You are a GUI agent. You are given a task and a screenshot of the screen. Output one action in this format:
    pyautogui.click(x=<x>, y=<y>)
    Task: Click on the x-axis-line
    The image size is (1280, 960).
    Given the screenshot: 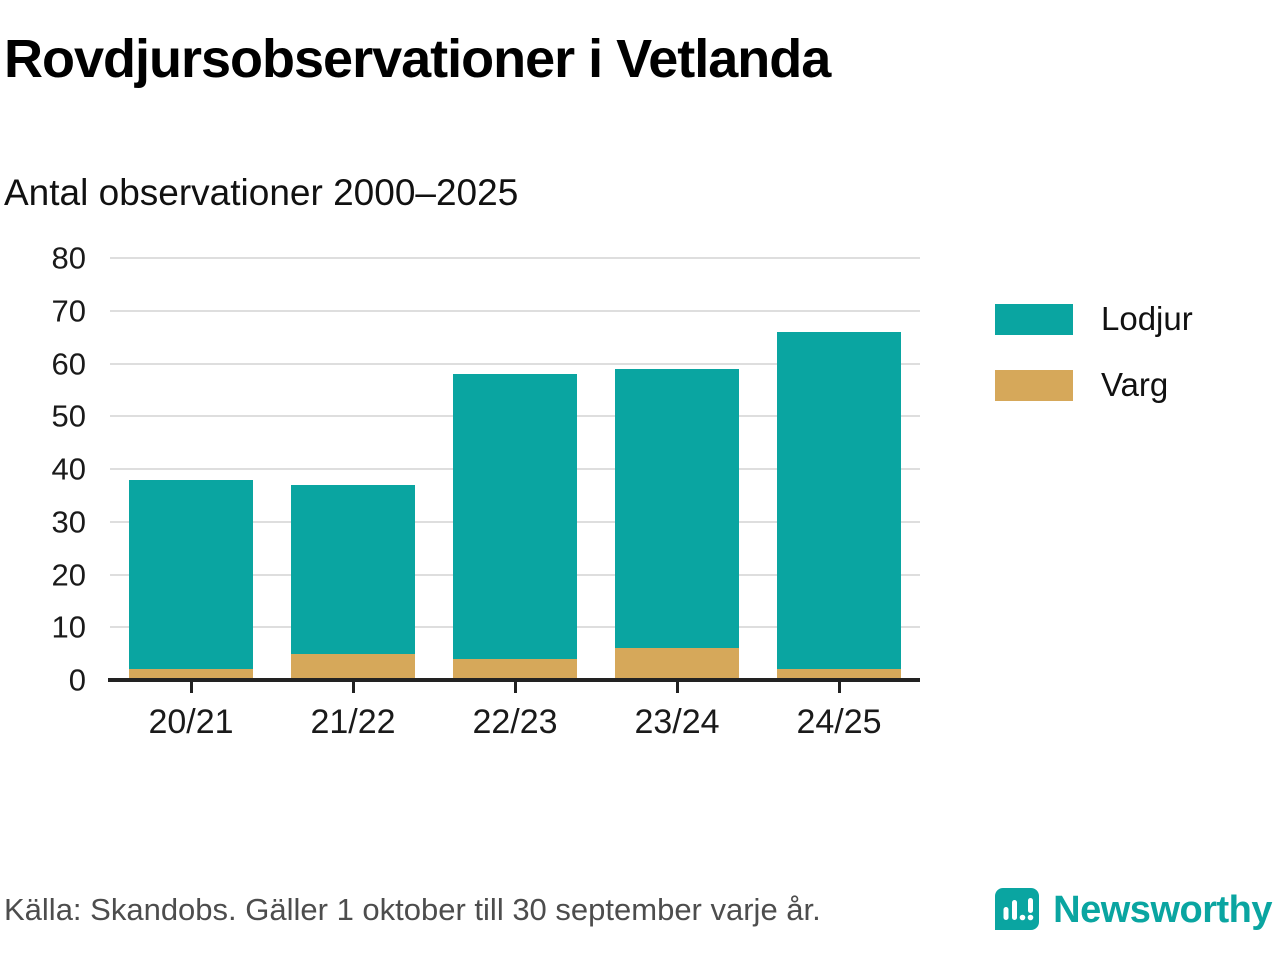 What is the action you would take?
    pyautogui.click(x=514, y=680)
    